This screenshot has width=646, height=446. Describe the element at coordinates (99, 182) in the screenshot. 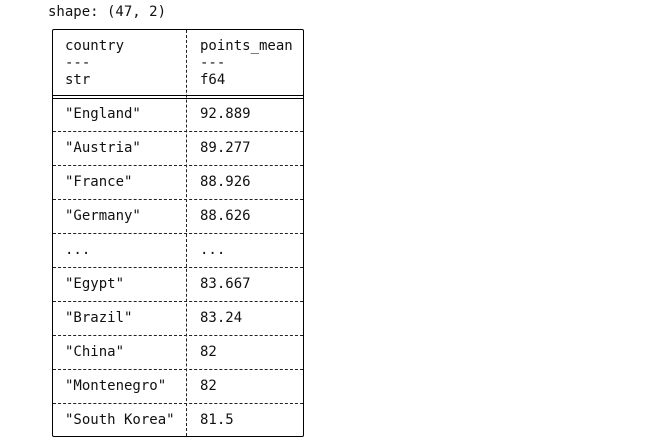

I see `cell-country: "France"` at that location.